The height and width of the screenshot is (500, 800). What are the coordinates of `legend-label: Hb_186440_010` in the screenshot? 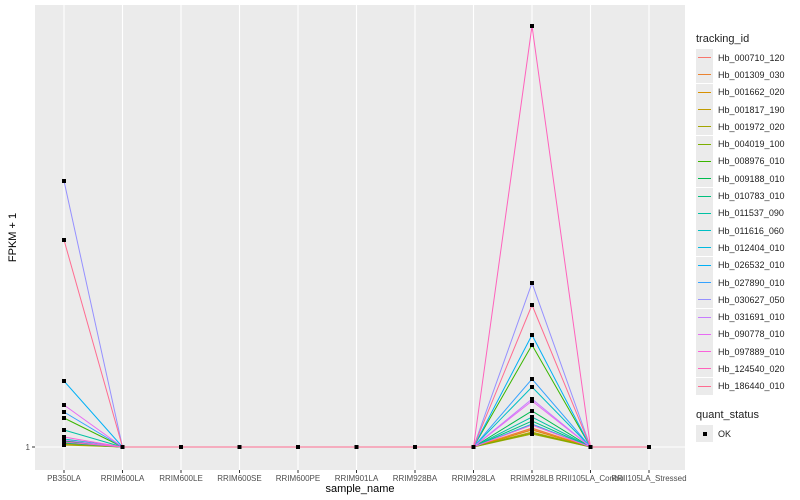 It's located at (751, 386).